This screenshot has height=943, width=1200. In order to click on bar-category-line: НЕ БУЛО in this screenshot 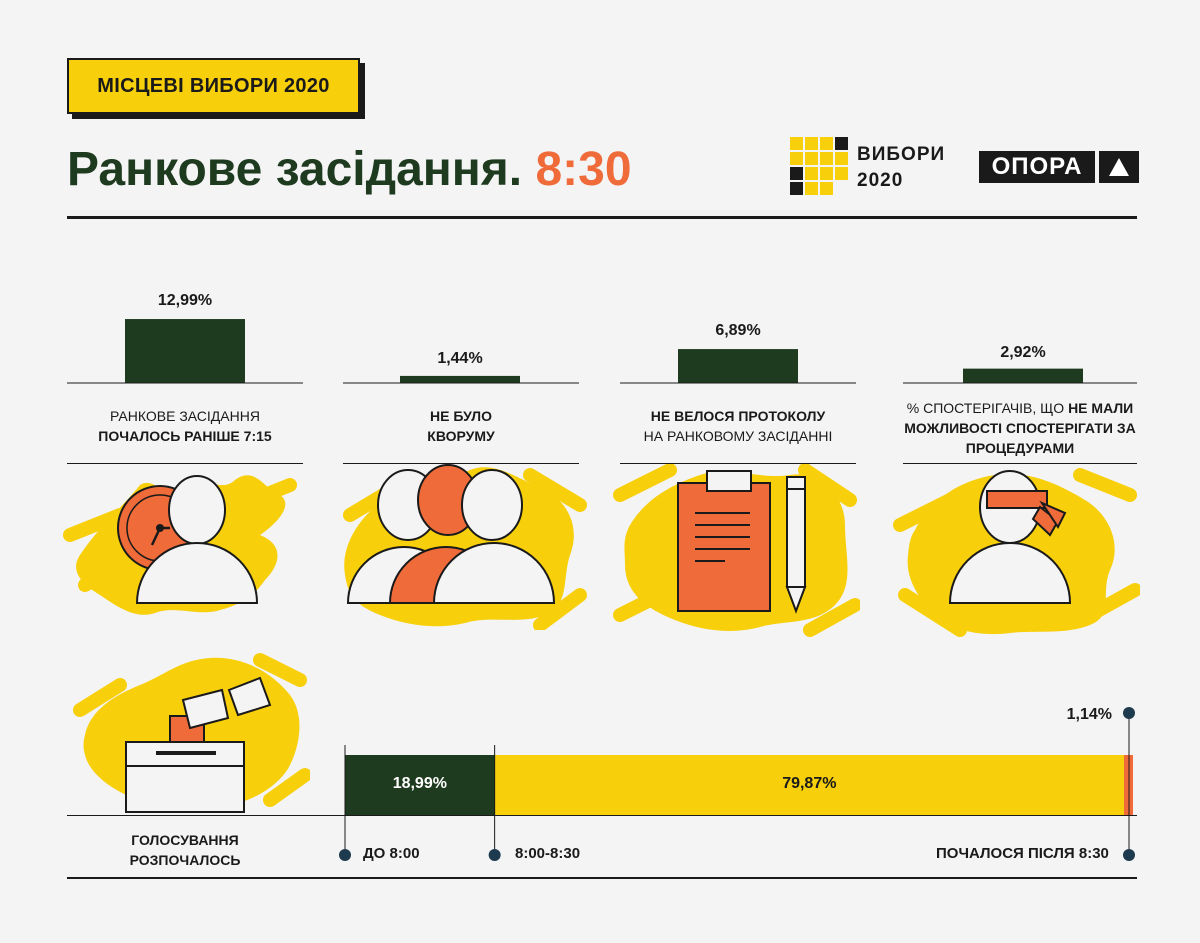, I will do `click(461, 416)`.